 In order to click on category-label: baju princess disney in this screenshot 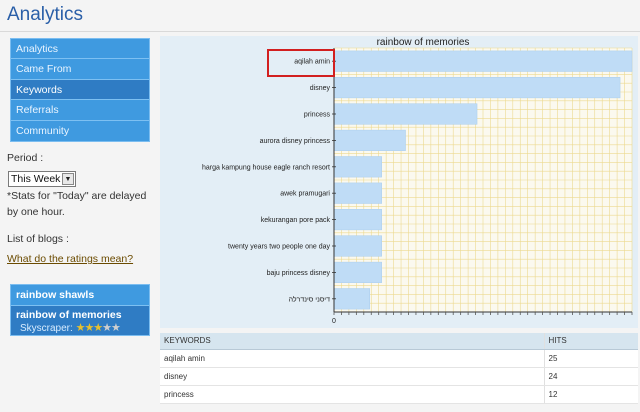, I will do `click(299, 273)`.